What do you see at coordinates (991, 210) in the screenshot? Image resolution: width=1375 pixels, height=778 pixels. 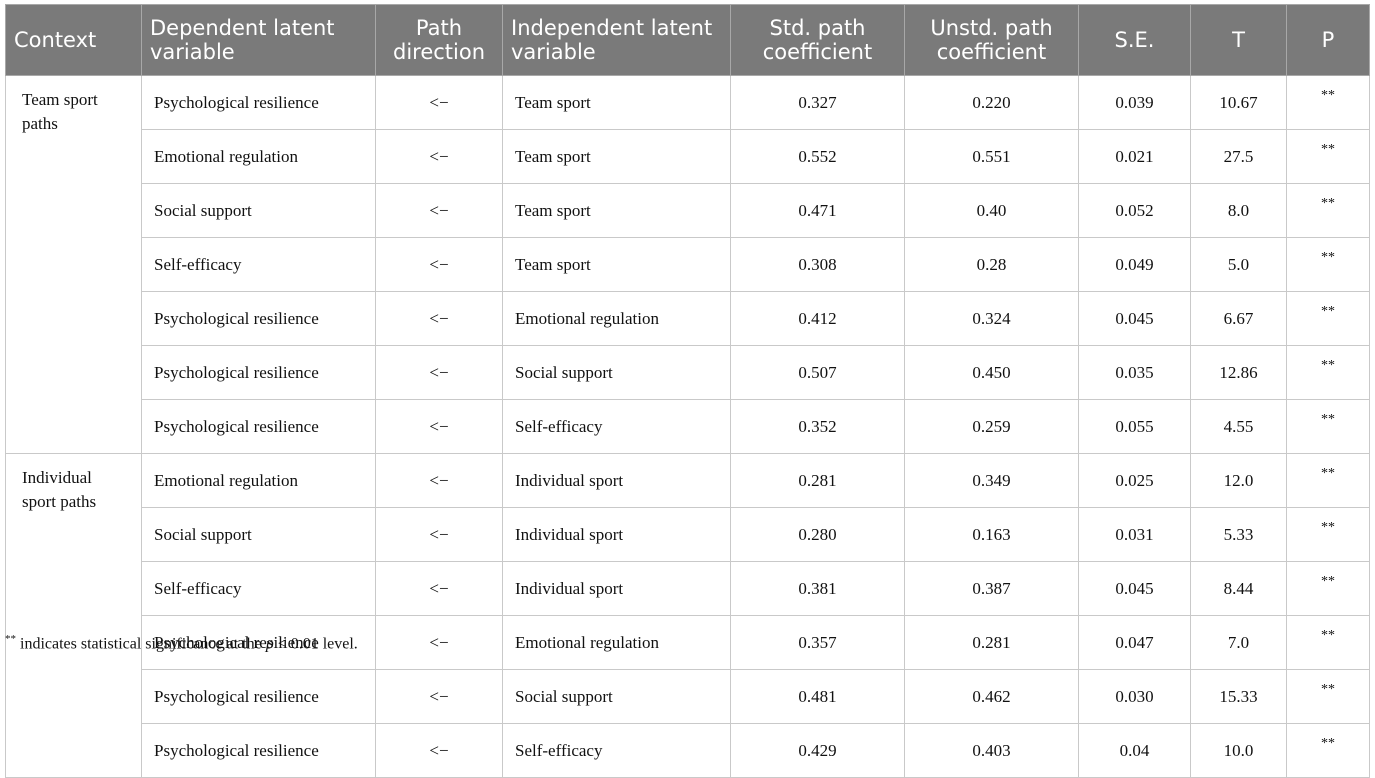 I see `unstd-coefficient-cell: 0.40` at bounding box center [991, 210].